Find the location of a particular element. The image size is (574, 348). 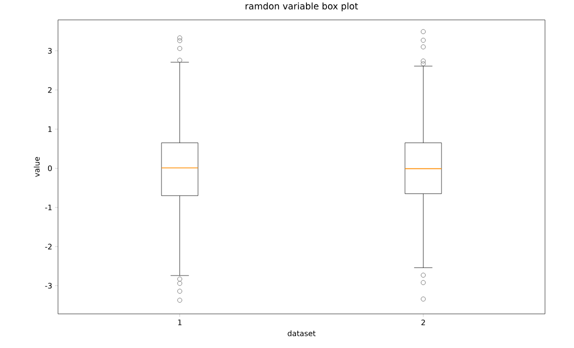

chart-title: ramdon variable box plot is located at coordinates (302, 7).